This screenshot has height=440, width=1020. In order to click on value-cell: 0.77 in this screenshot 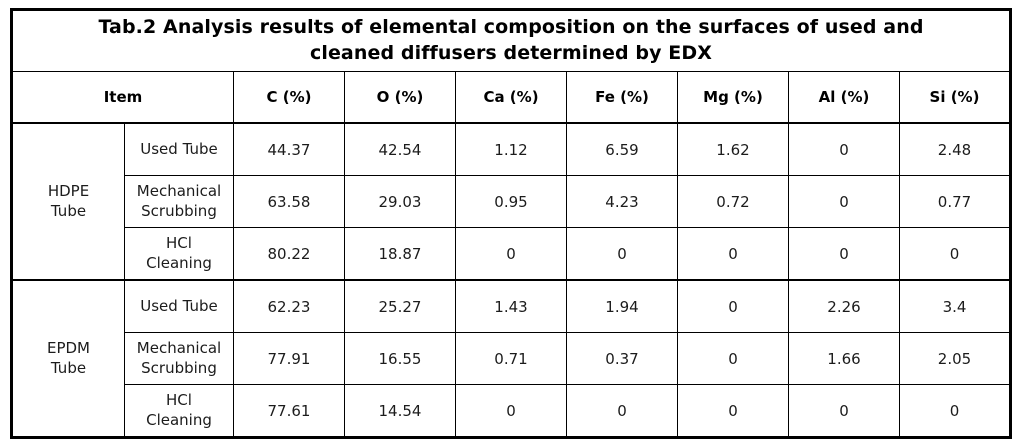, I will do `click(955, 201)`.